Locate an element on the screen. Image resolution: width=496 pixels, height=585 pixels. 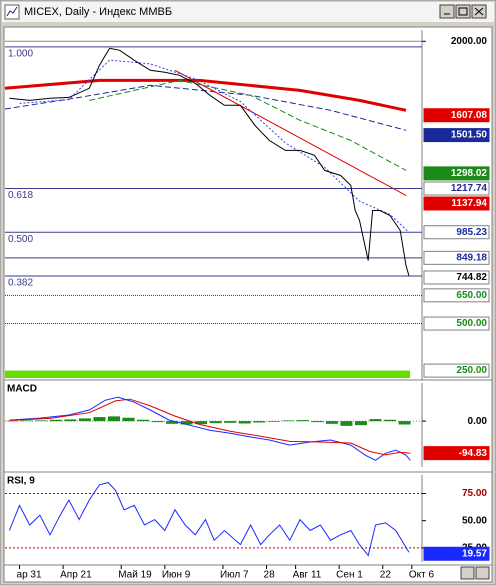
price-marker-label: 1137.94 is located at coordinates (469, 203).